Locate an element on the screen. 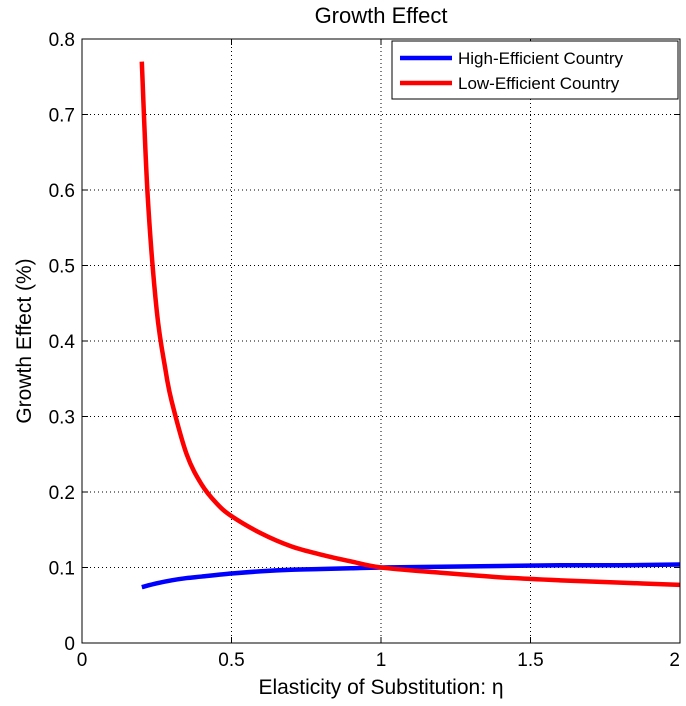 The width and height of the screenshot is (686, 706). legend-label: Low-Efficient Country is located at coordinates (539, 83).